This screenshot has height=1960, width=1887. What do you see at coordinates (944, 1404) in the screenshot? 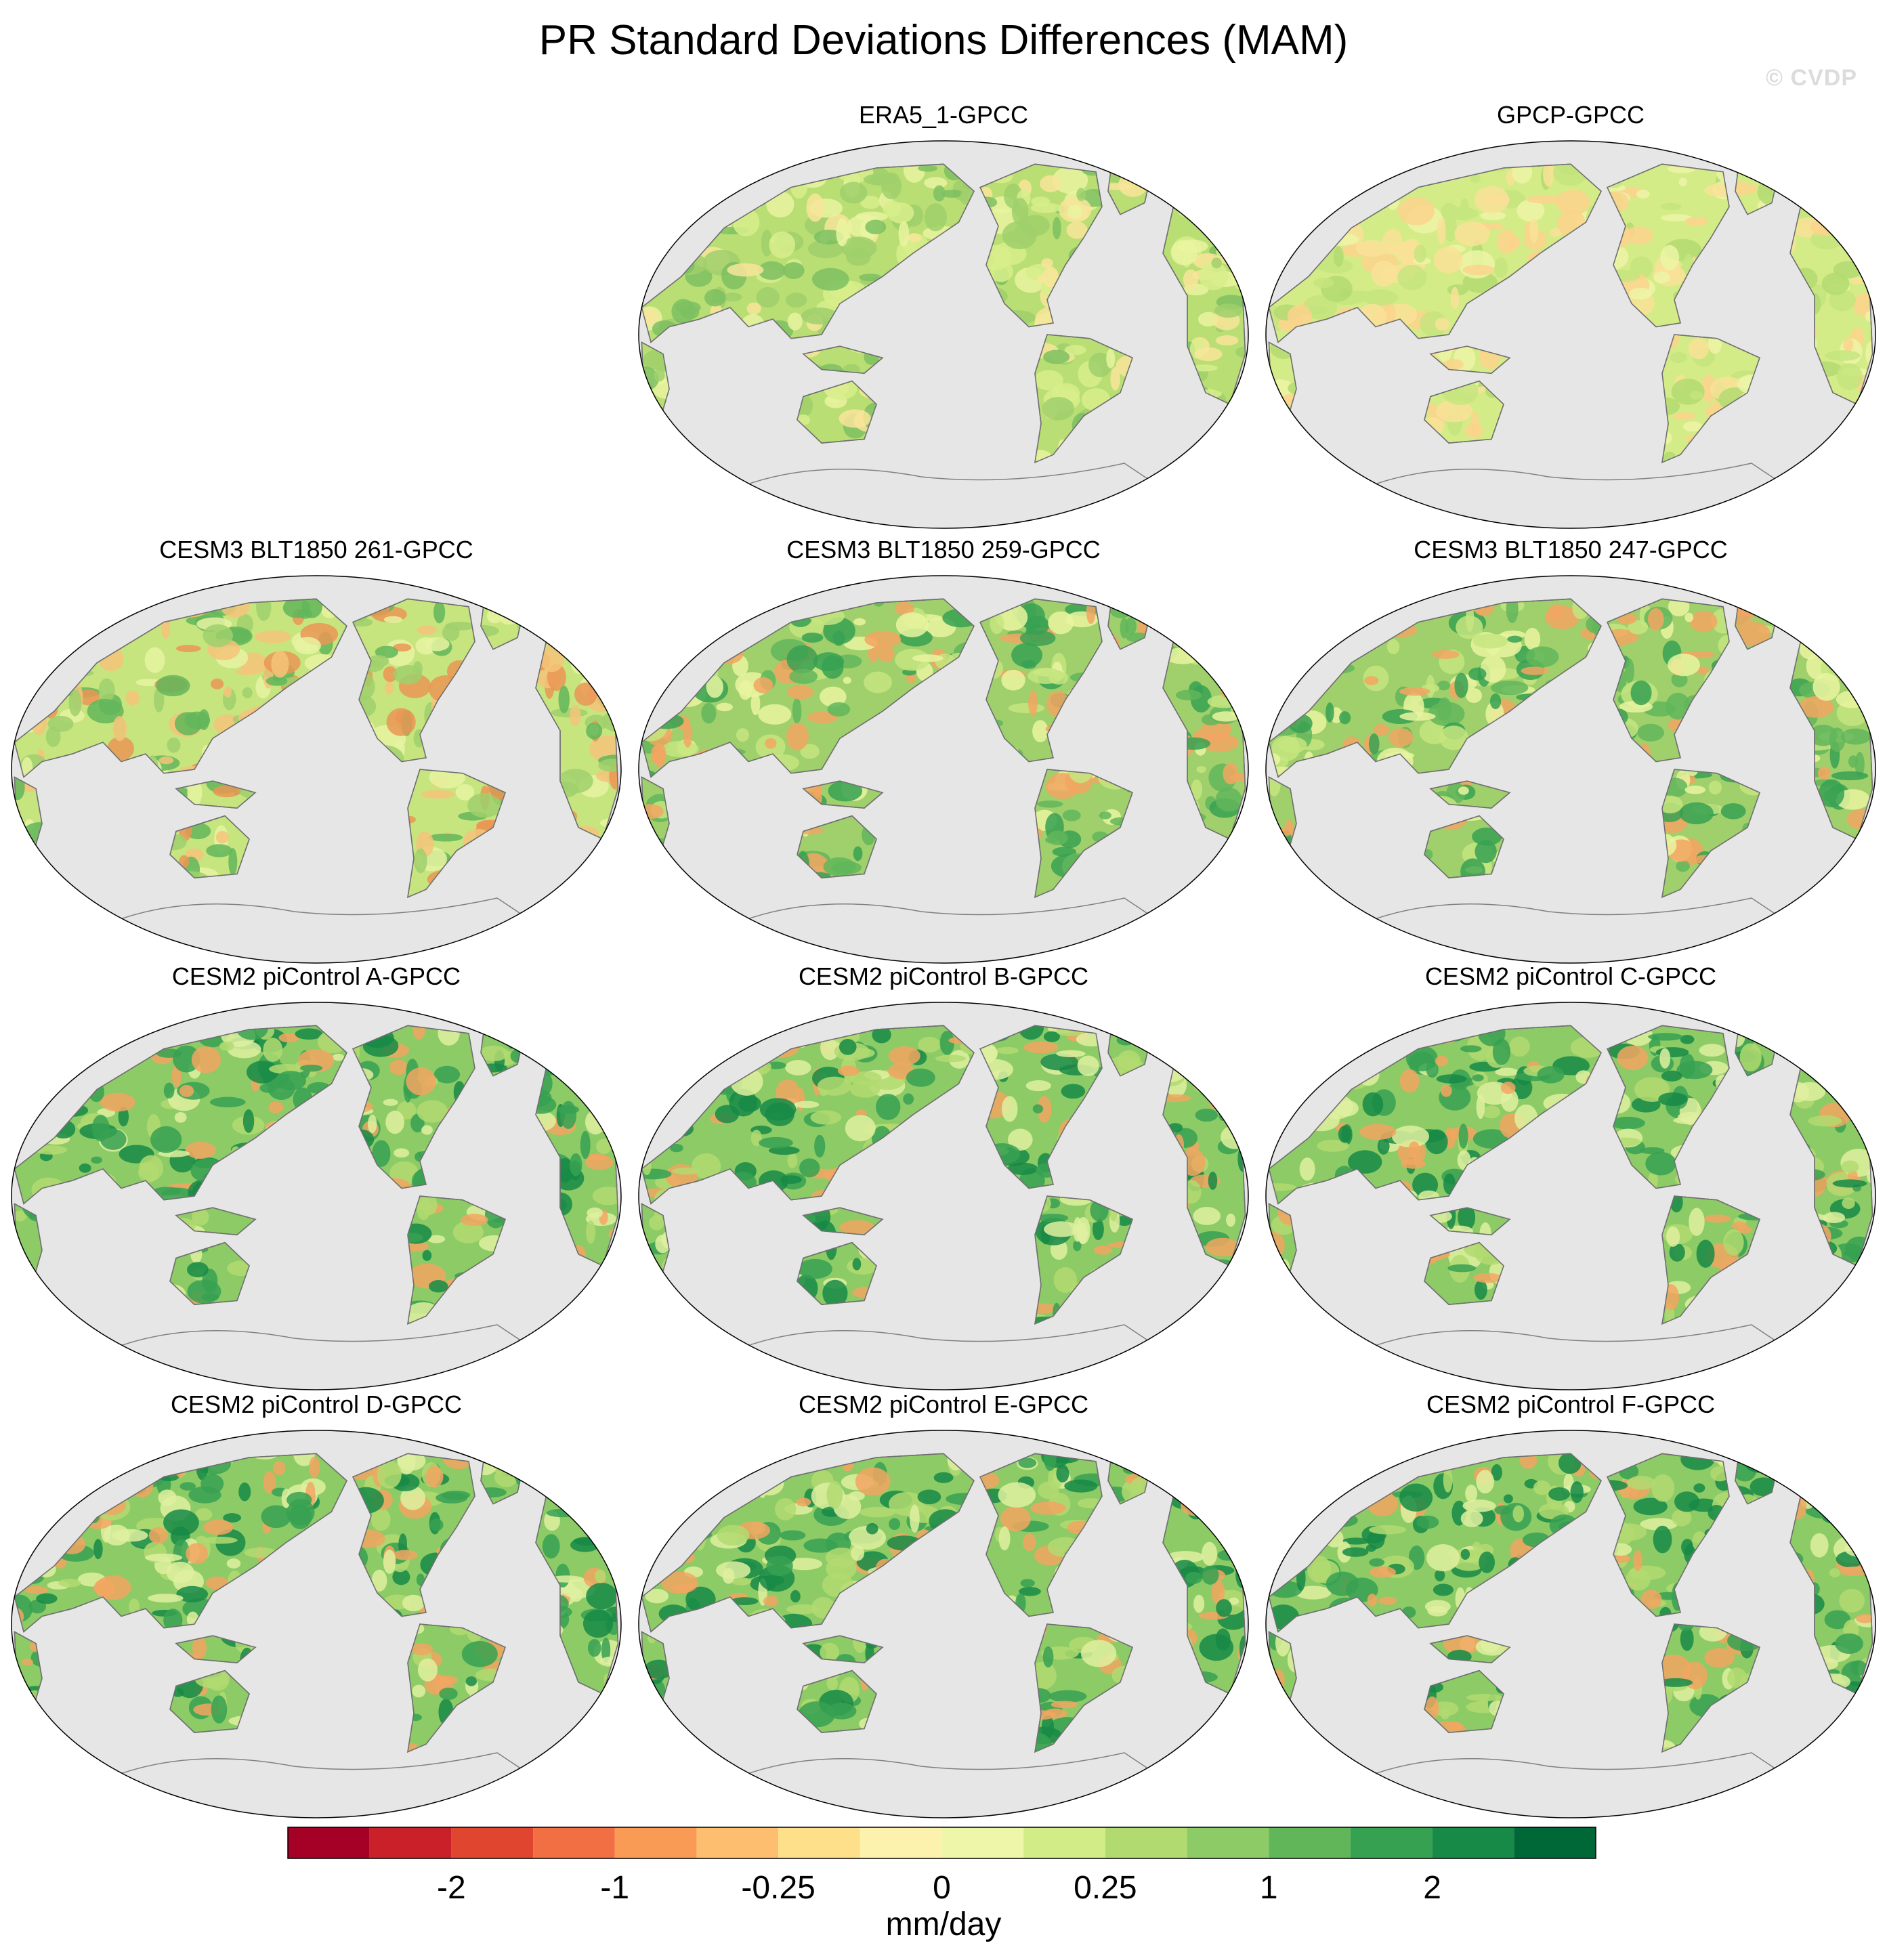
I see `panel-title: CESM2 piControl E-GPCC` at bounding box center [944, 1404].